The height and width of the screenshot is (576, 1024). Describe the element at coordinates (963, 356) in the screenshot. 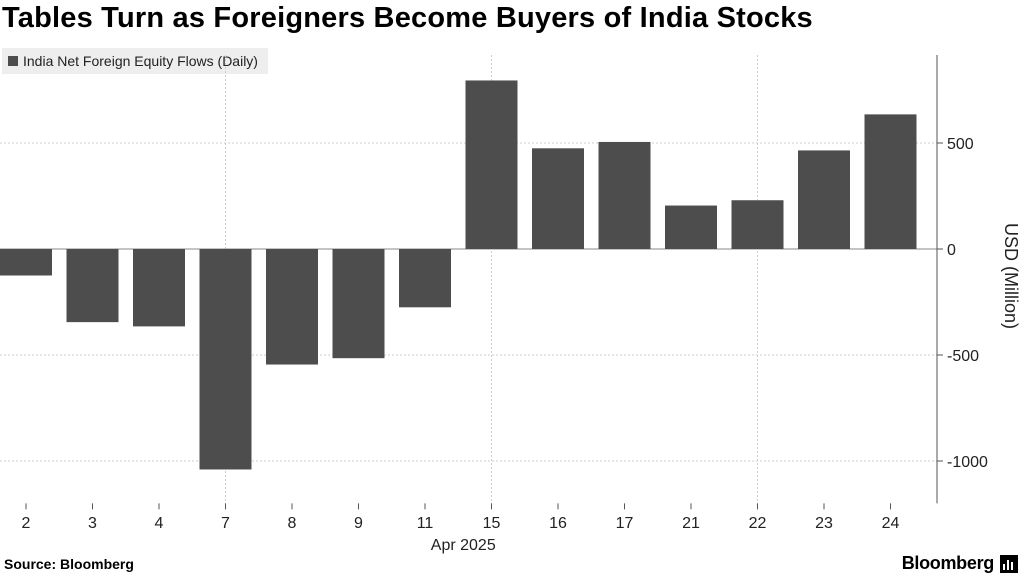

I see `y-tick-label: -500` at that location.